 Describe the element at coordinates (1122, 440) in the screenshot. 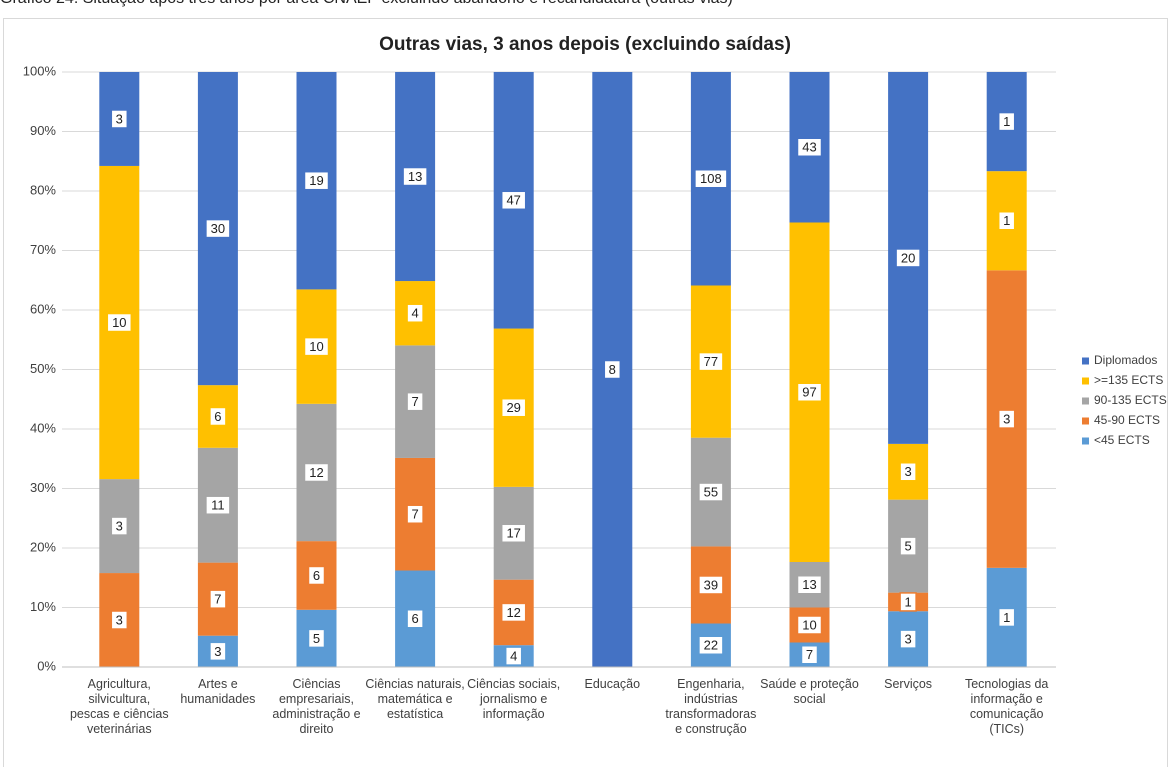

I see `legend-label: <45 ECTS` at that location.